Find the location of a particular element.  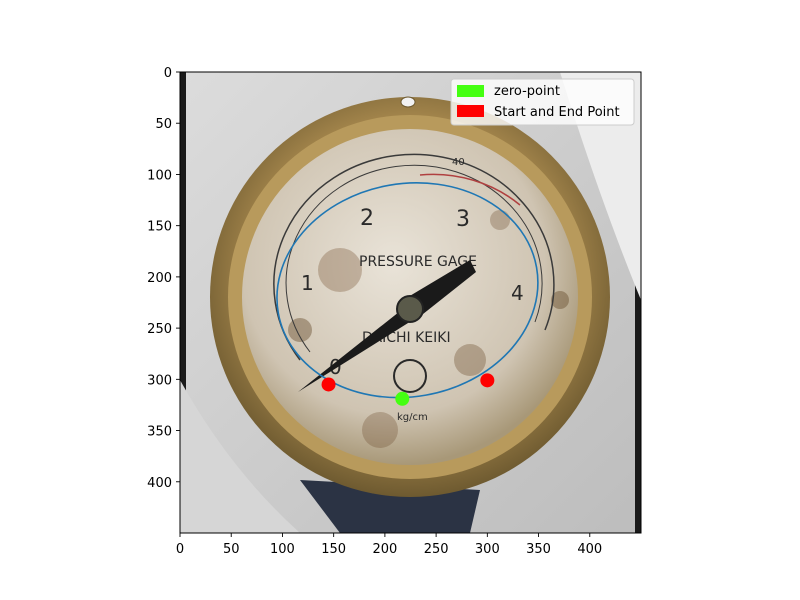

x-tick-label: 400 is located at coordinates (589, 549).